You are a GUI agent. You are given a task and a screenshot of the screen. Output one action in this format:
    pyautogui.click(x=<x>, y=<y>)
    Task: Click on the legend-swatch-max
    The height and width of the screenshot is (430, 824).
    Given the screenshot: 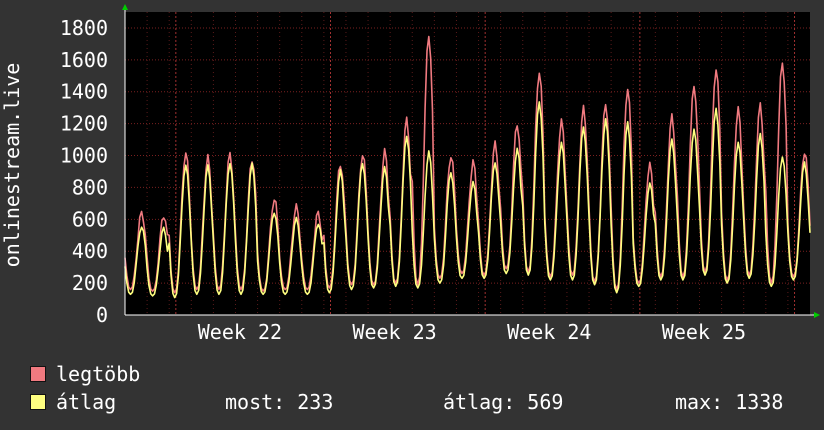 What is the action you would take?
    pyautogui.click(x=38, y=374)
    